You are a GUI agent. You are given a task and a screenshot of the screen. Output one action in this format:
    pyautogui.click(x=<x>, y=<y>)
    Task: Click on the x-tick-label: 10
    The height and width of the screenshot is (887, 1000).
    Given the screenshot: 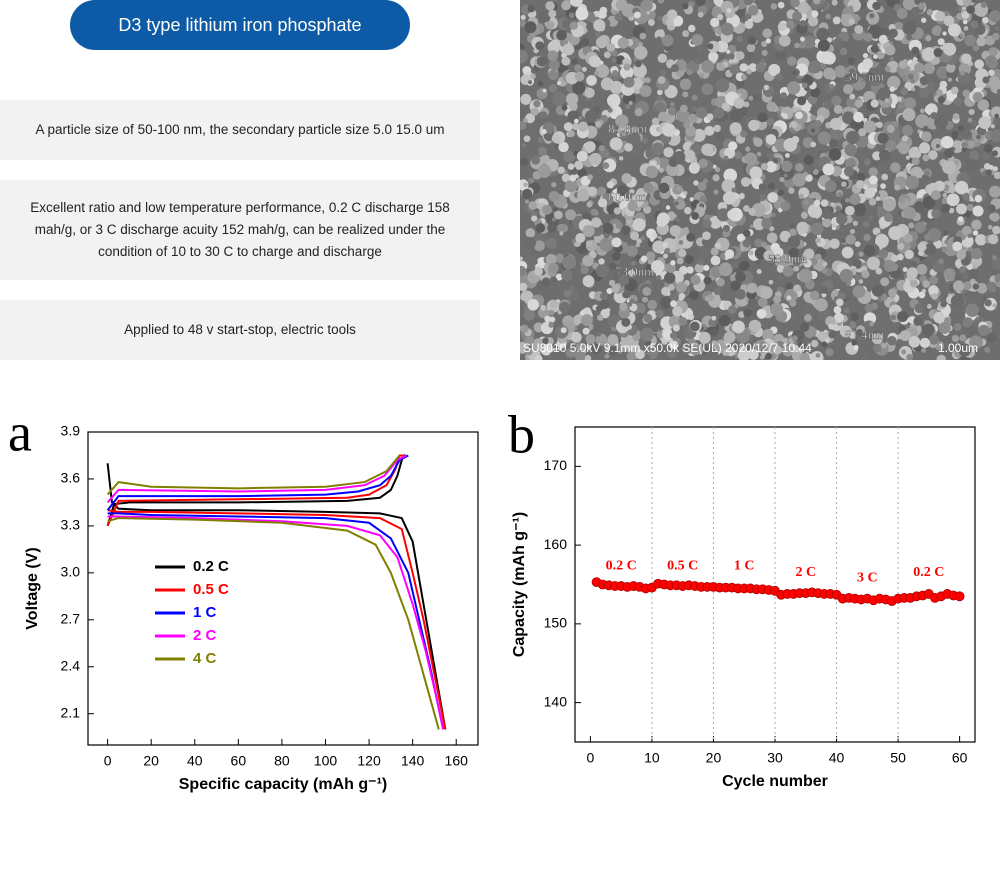 What is the action you would take?
    pyautogui.click(x=652, y=758)
    